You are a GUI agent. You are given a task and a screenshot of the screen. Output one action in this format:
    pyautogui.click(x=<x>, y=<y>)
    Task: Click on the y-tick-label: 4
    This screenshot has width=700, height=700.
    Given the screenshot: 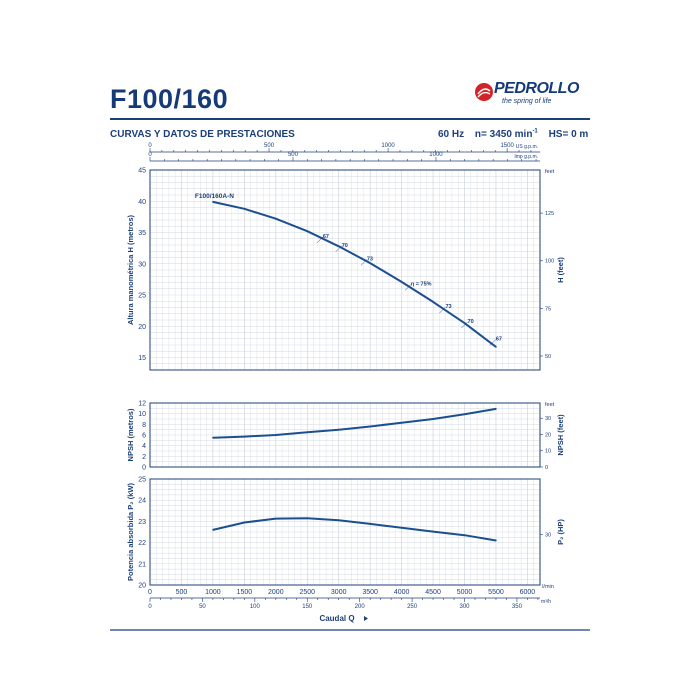 What is the action you would take?
    pyautogui.click(x=144, y=446)
    